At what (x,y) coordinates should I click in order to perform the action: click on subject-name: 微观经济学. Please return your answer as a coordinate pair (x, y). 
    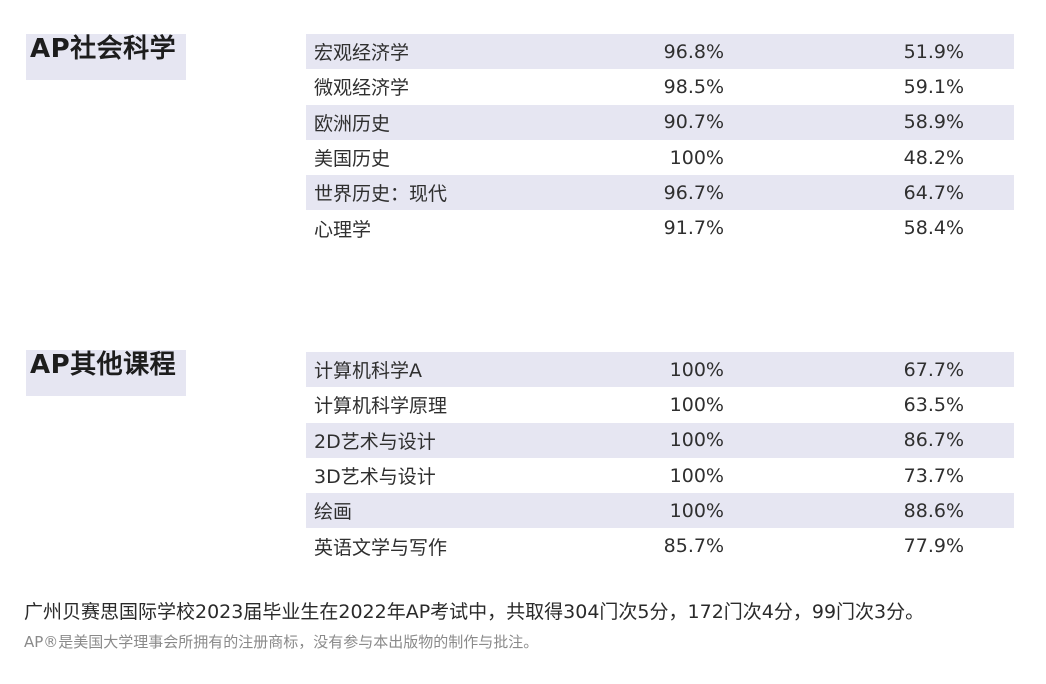
    Looking at the image, I should click on (362, 88).